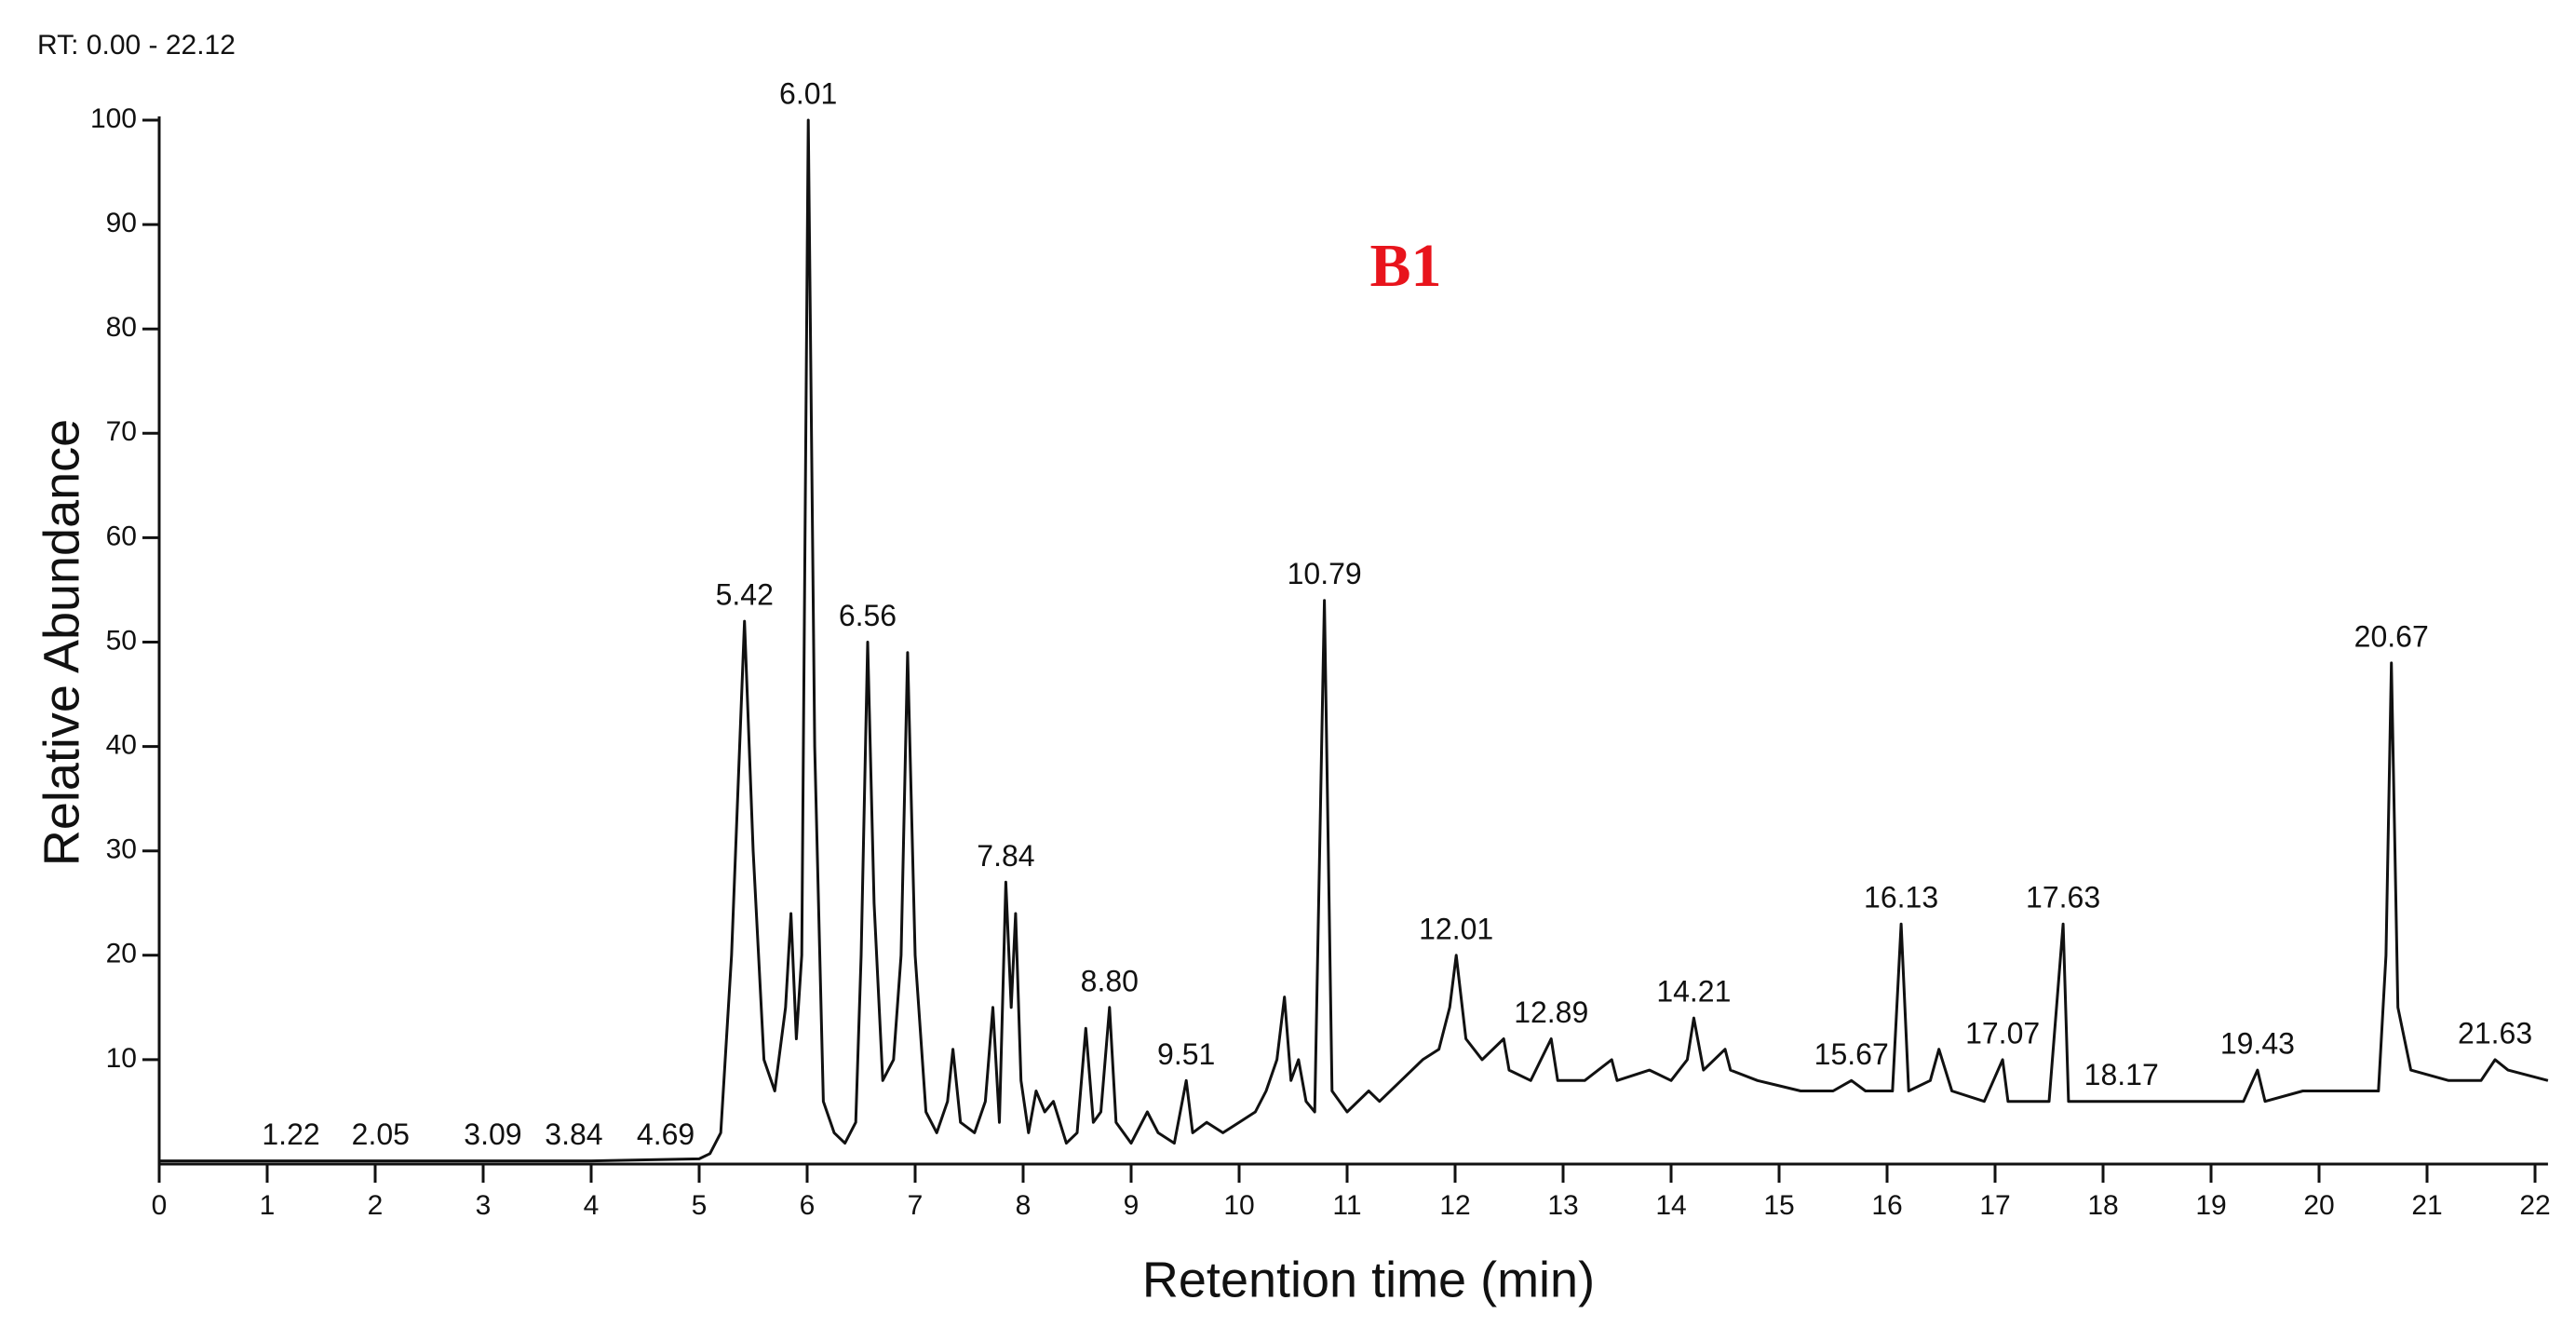  Describe the element at coordinates (136, 45) in the screenshot. I see `subtitle: RT: 0.00 - 22.12` at that location.